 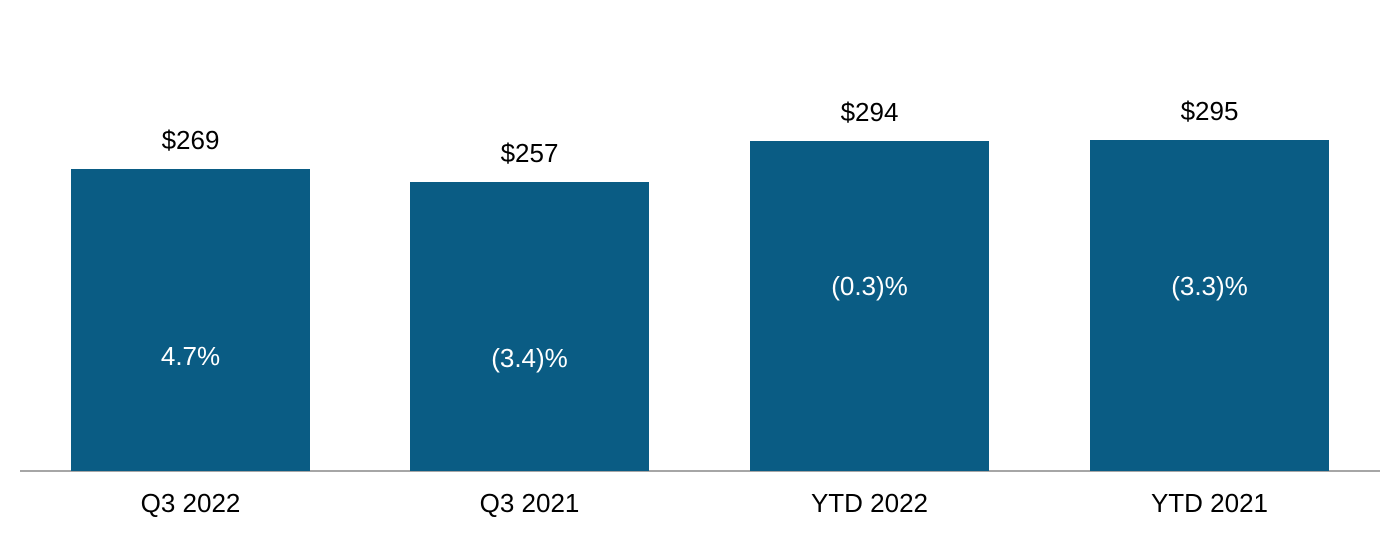 I want to click on x-axis-tick-label: Q3 2022, so click(x=190, y=503).